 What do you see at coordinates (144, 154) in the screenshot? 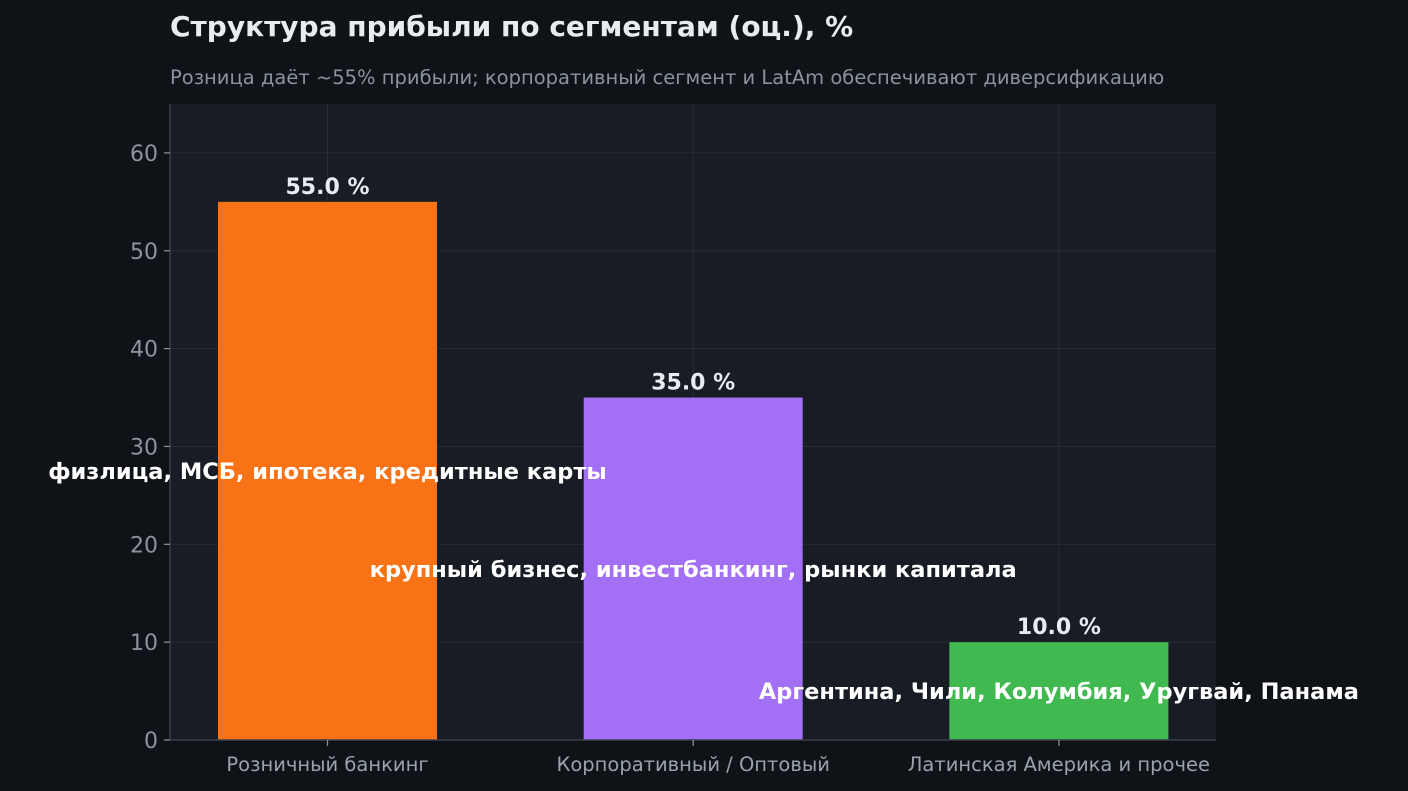
I see `y-tick-label: 60` at bounding box center [144, 154].